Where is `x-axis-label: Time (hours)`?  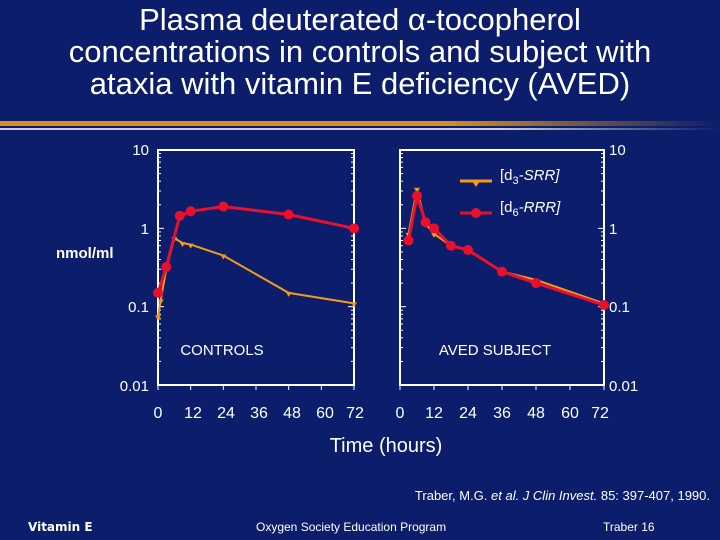
x-axis-label: Time (hours) is located at coordinates (386, 446).